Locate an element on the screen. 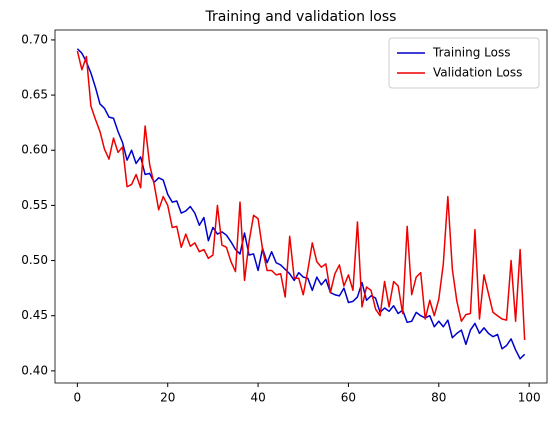  y-tick-label: 0.60 is located at coordinates (34, 150).